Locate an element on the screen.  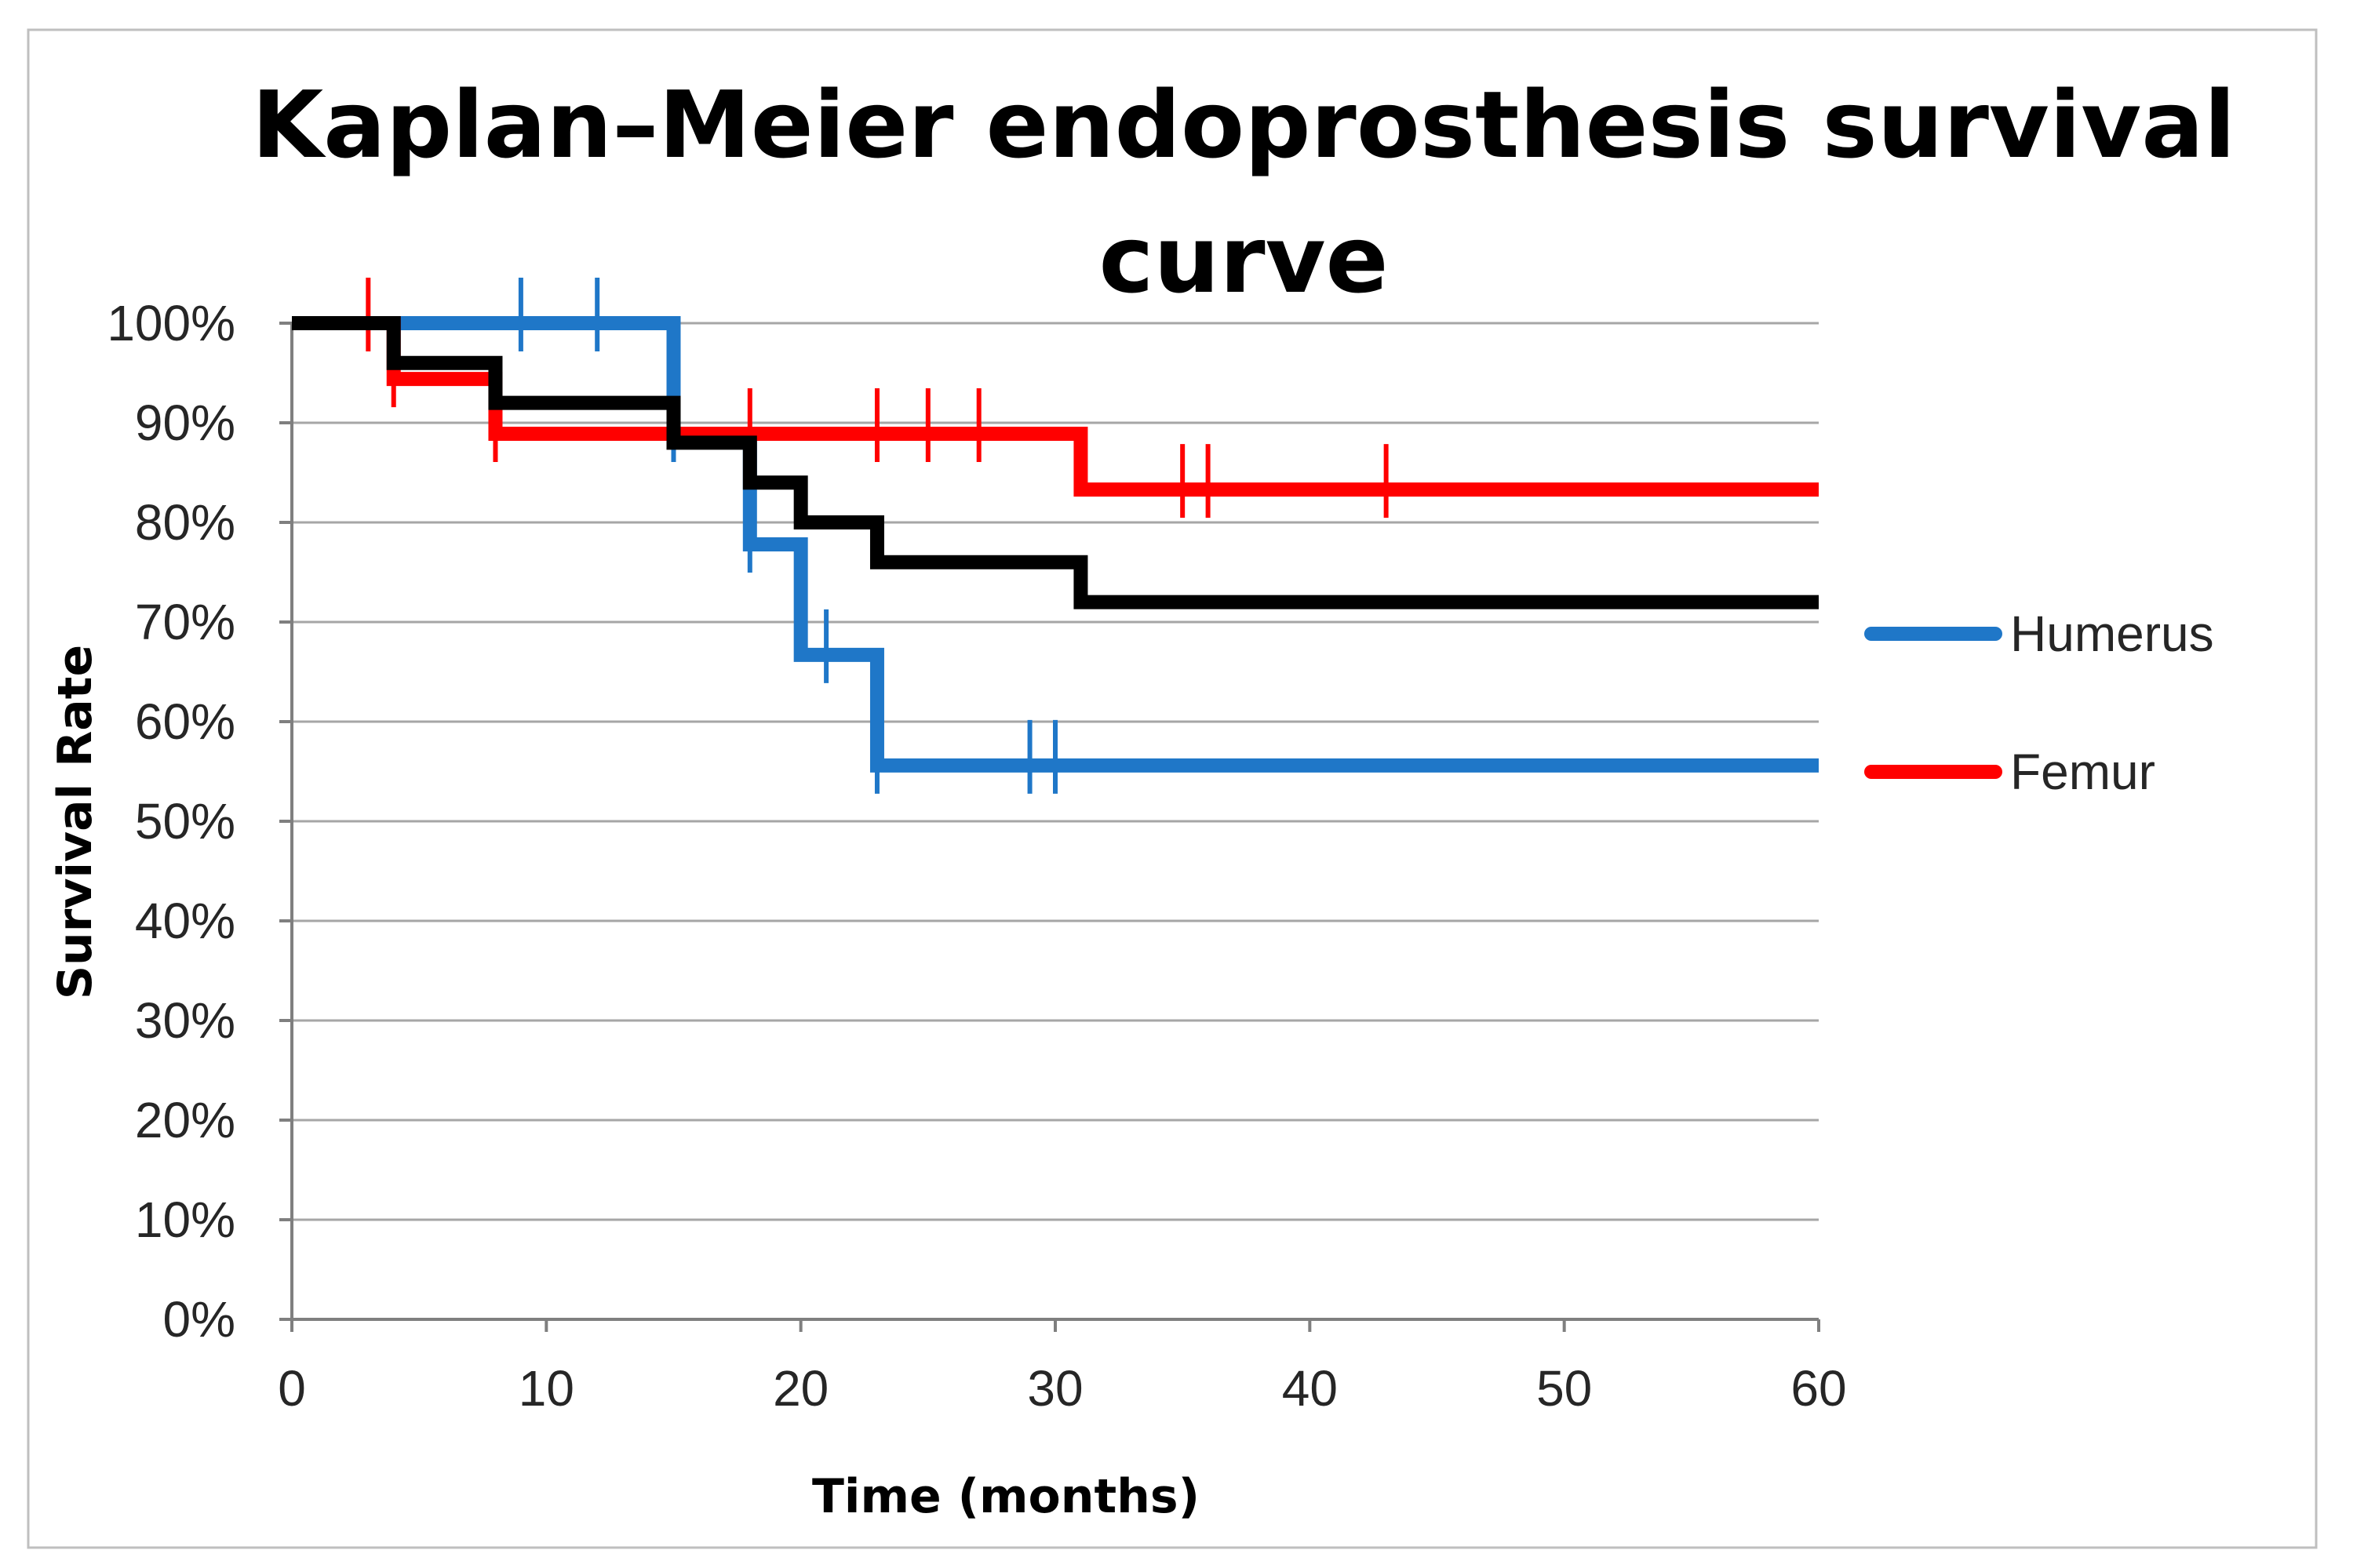
y-tick-label-30: 30% is located at coordinates (185, 1020).